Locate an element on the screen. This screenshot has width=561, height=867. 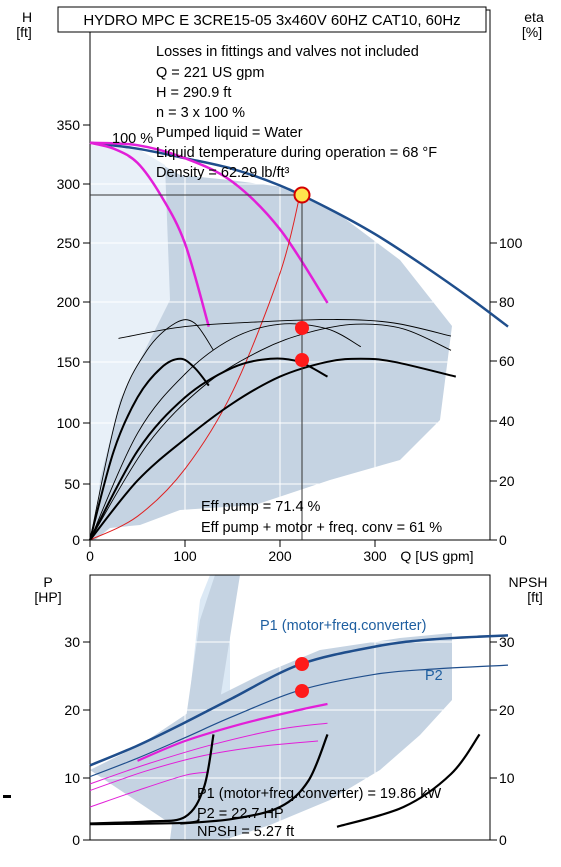
head-2-pumps-line is located at coordinates (209, 222).